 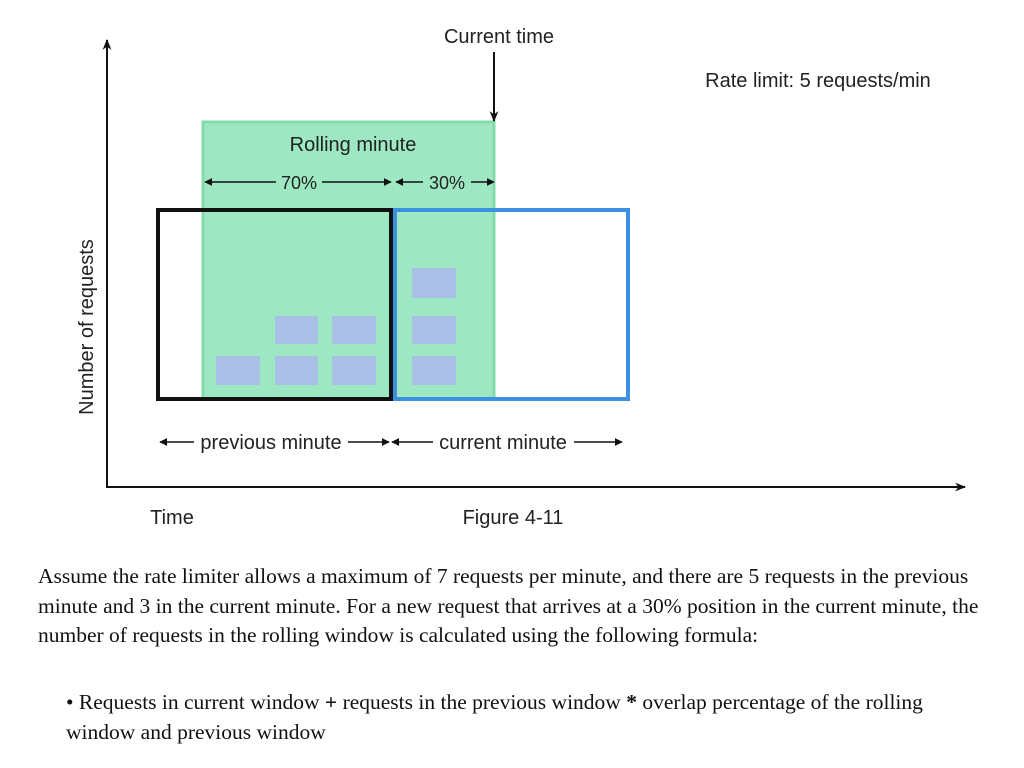 I want to click on rolling-minute-region, so click(x=348, y=260).